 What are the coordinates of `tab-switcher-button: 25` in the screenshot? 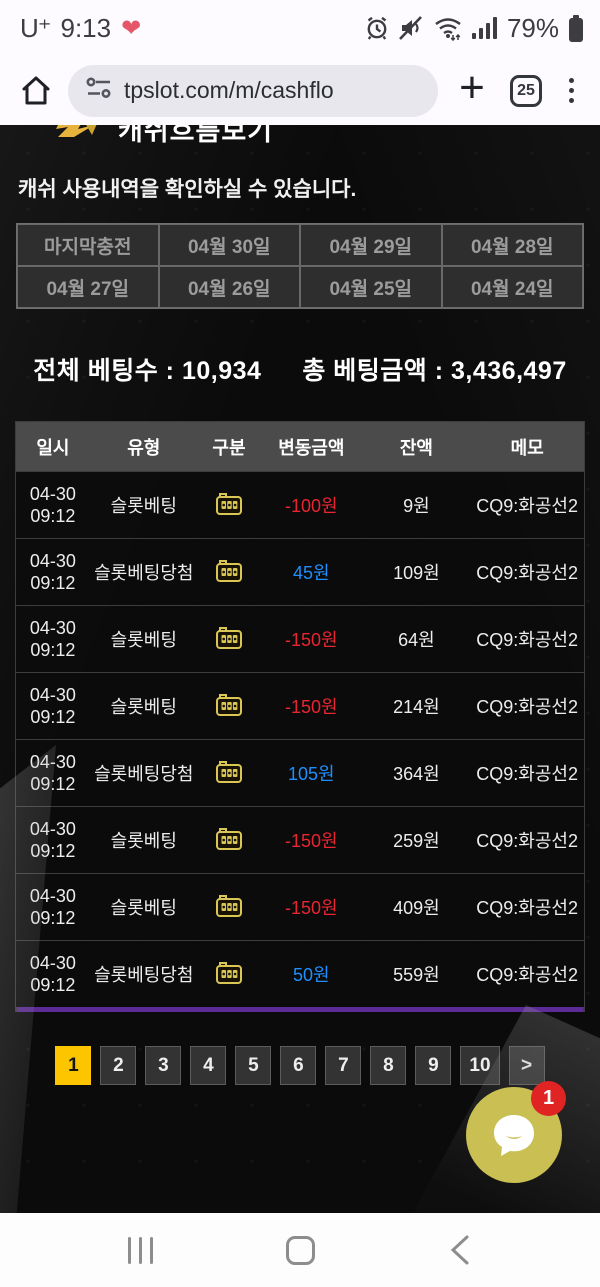 It's located at (526, 90).